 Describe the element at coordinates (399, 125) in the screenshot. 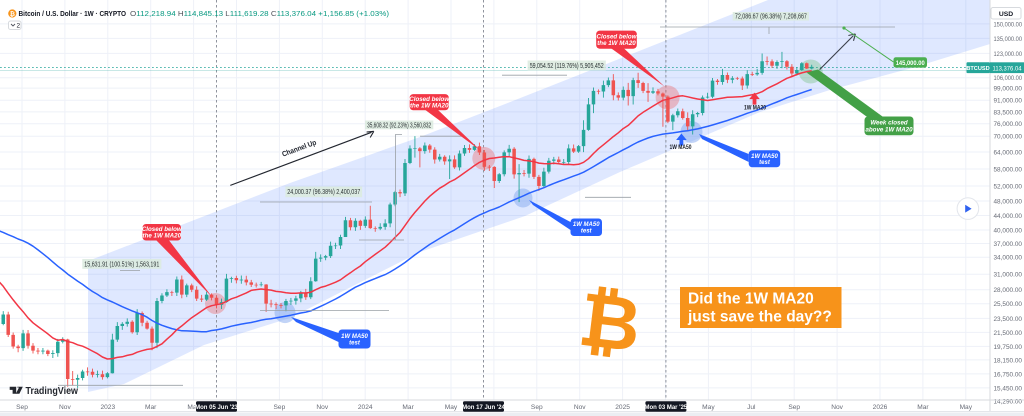

I see `svg-text: 35,608.32 (92.23%) 3,560,832` at that location.